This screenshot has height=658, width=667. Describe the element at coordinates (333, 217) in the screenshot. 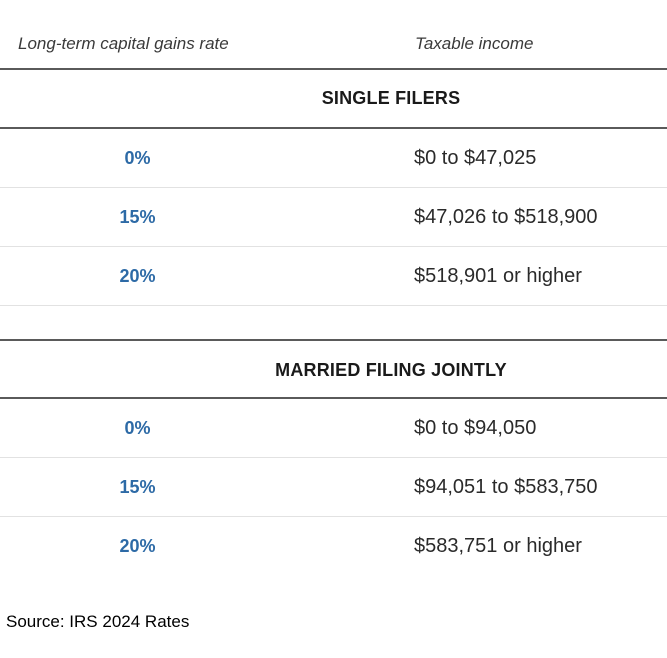

I see `table-row: 15% $47,026 to $518,900` at that location.